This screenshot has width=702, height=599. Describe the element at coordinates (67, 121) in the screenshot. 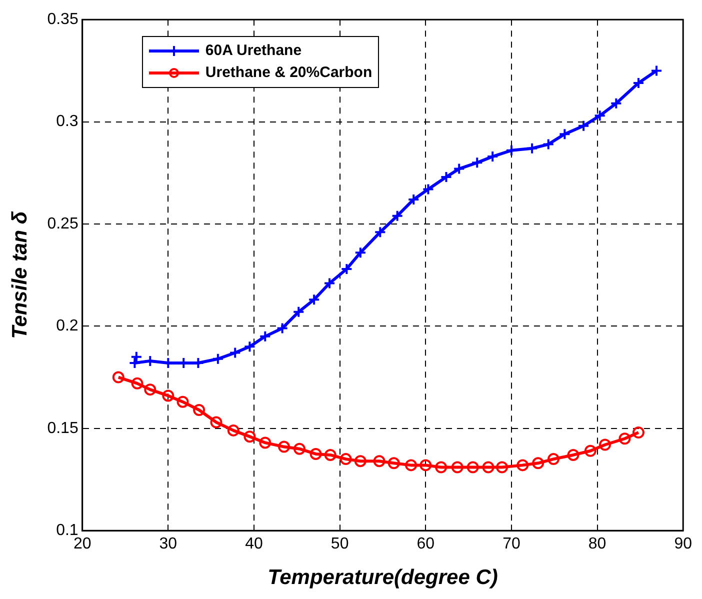

I see `y-tick-label: 0.3` at that location.